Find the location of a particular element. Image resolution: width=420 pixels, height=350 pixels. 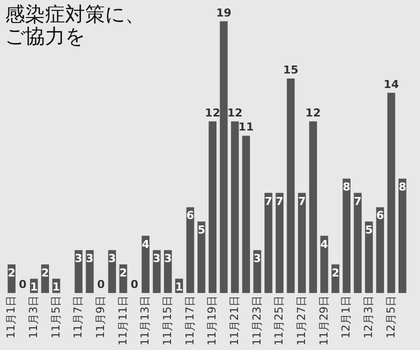

x-tick-label: 11月25日 is located at coordinates (279, 321).